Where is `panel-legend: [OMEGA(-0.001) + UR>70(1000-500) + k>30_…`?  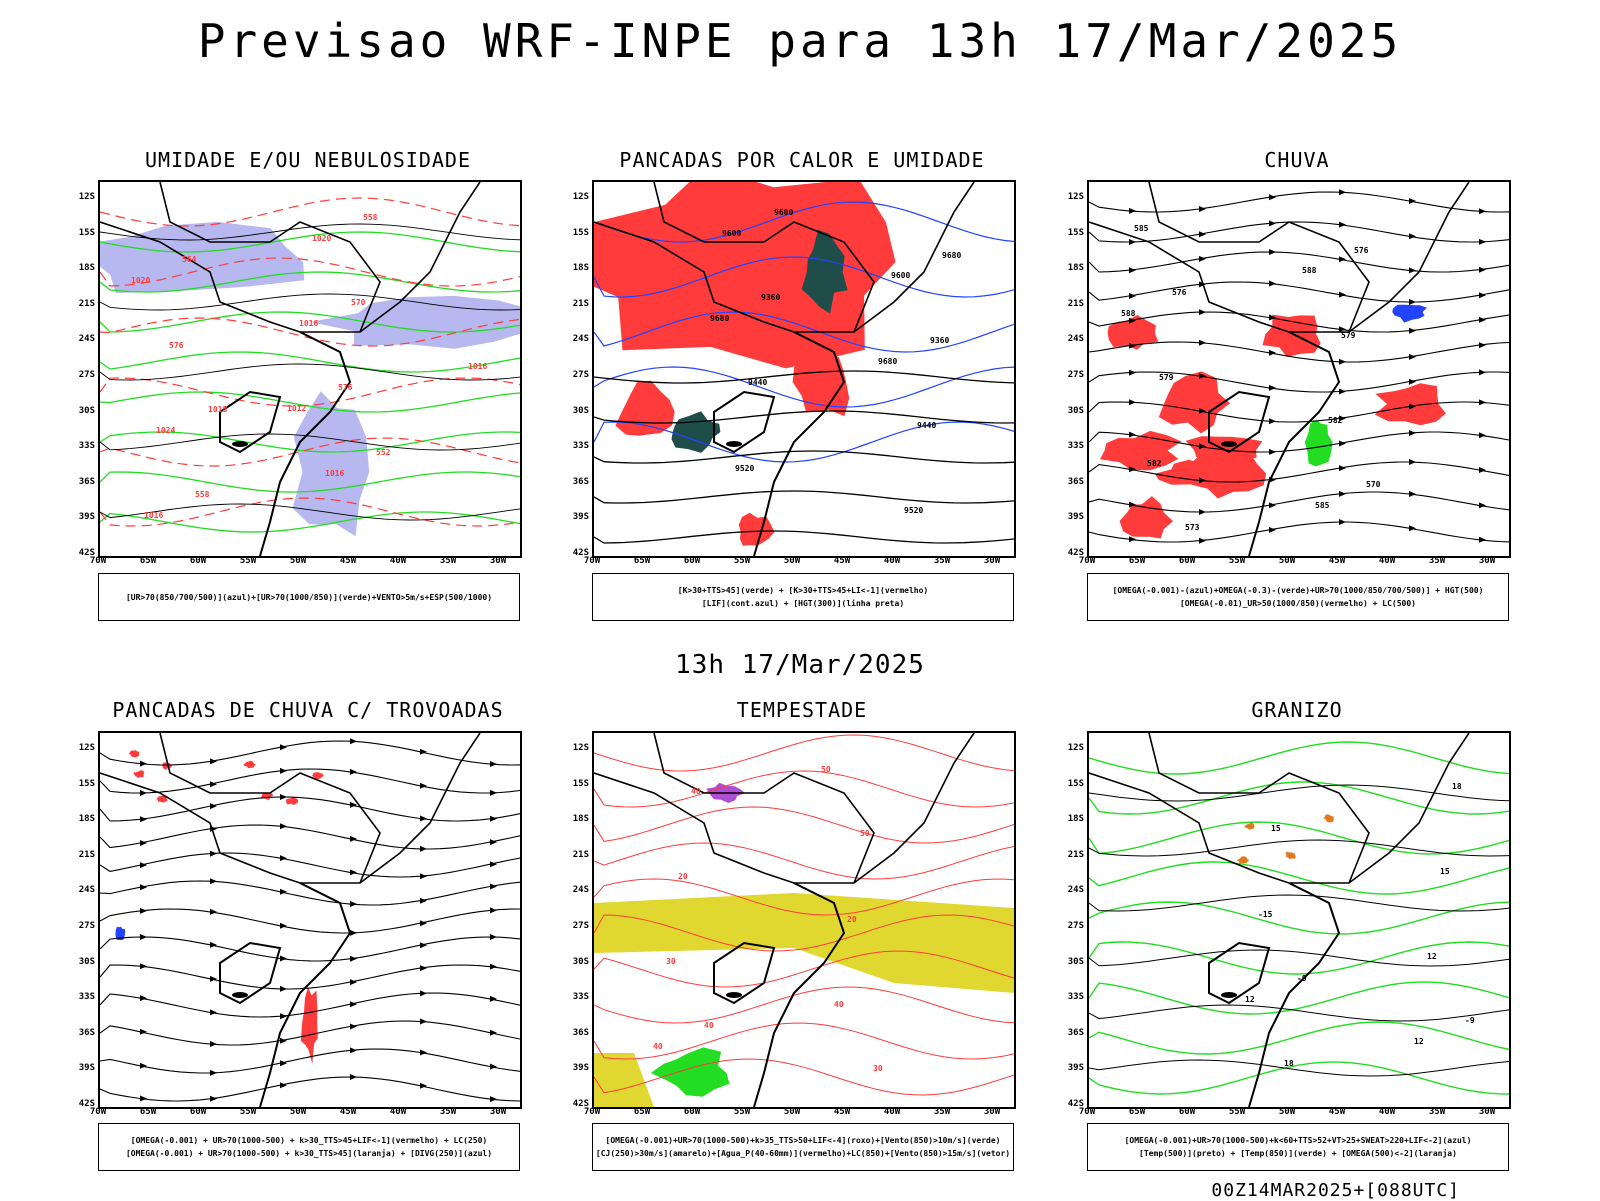 panel-legend: [OMEGA(-0.001) + UR>70(1000-500) + k>30_… is located at coordinates (309, 1147).